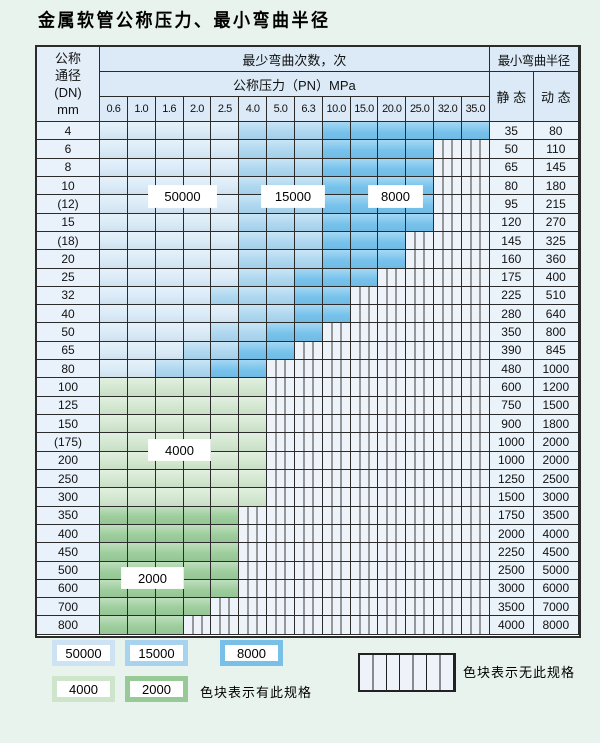 This screenshot has height=743, width=600. I want to click on legend-swatch-8000: 8000, so click(251, 653).